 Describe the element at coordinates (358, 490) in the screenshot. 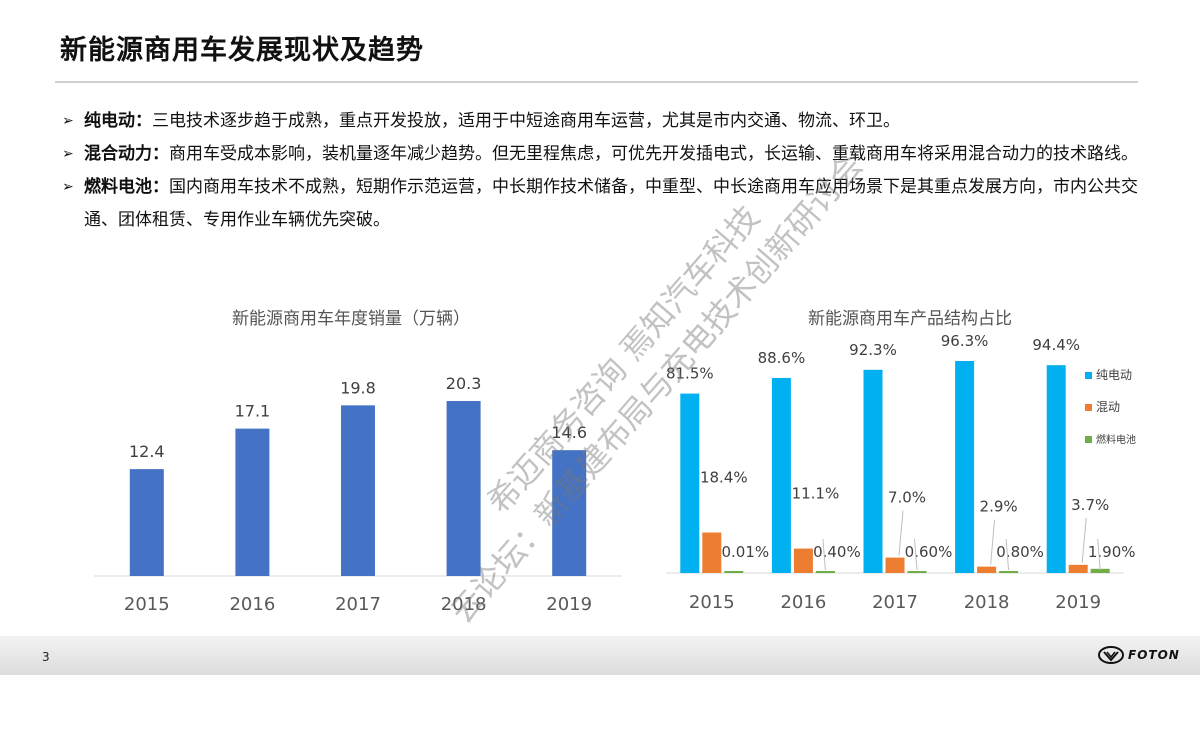

I see `sales-bar-2017` at that location.